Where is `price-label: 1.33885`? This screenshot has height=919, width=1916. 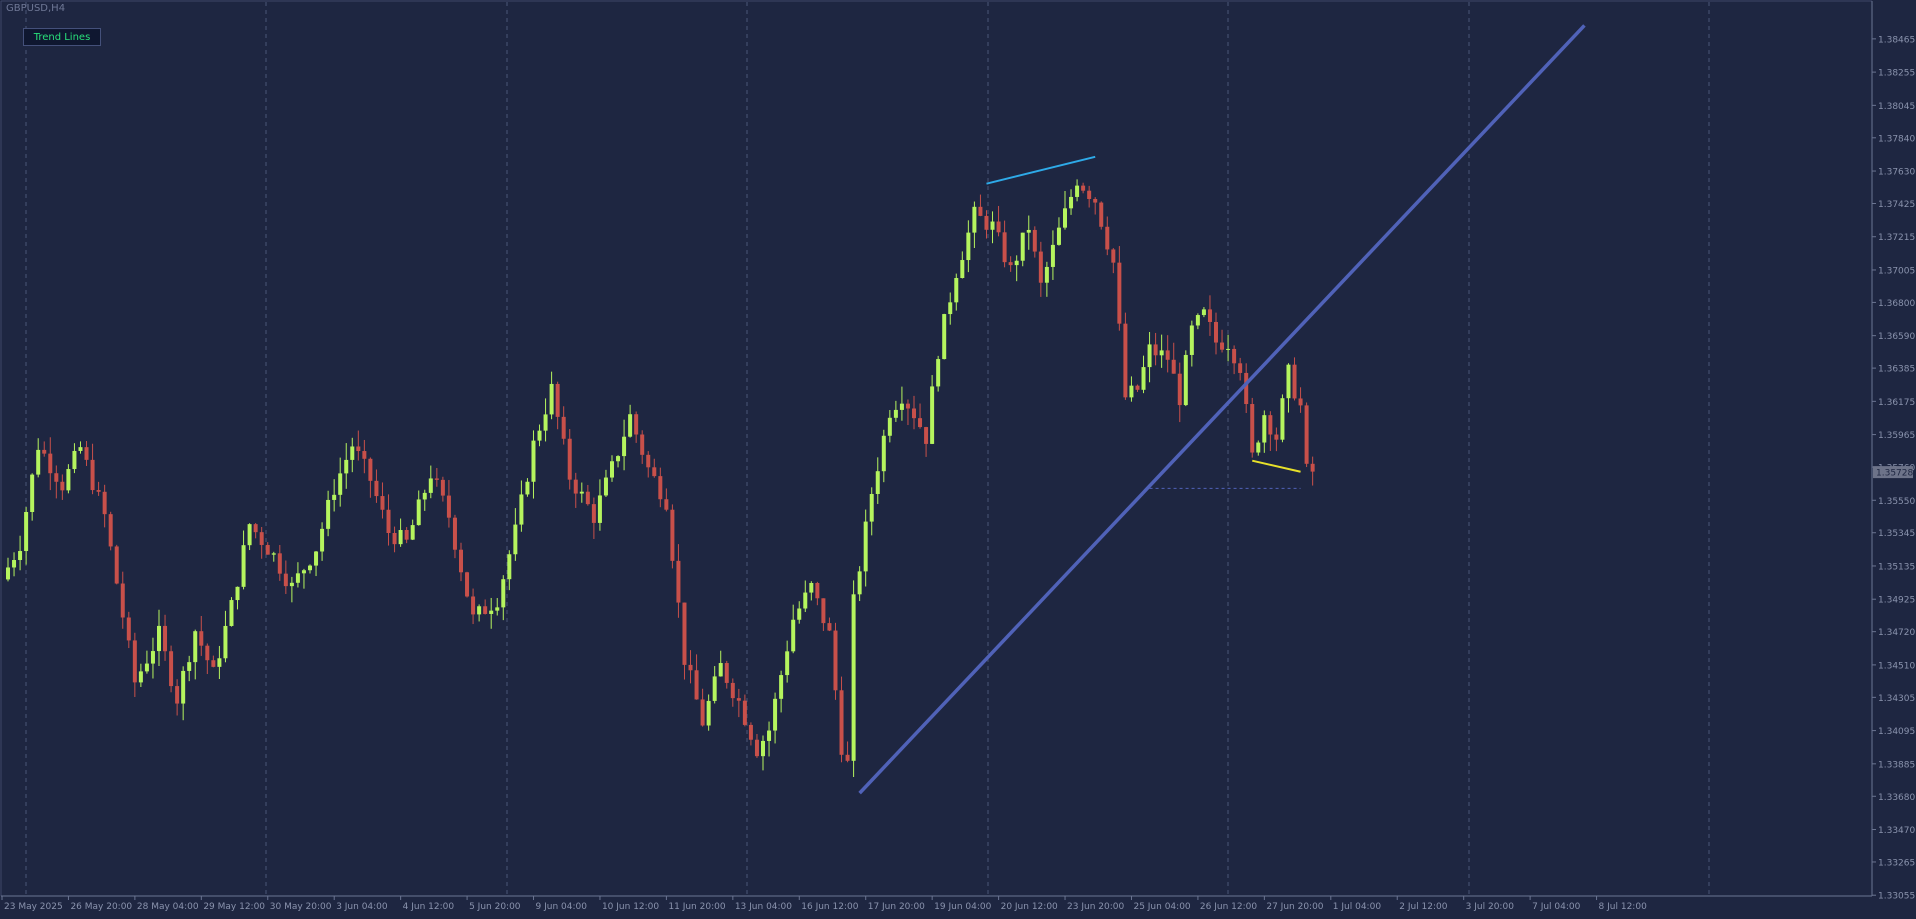
price-label: 1.33885 is located at coordinates (1896, 765).